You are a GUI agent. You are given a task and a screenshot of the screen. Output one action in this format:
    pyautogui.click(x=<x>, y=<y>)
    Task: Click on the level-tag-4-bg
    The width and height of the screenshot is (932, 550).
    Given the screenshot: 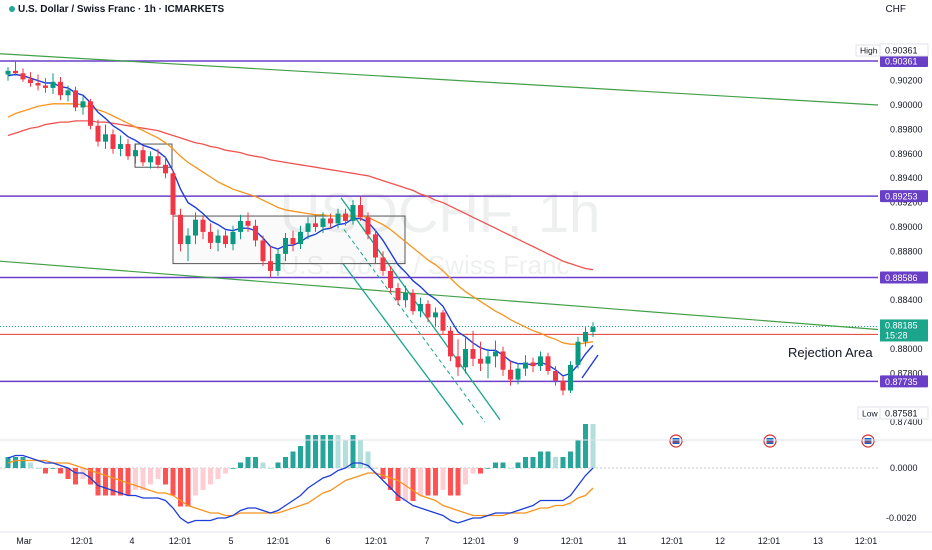 What is the action you would take?
    pyautogui.click(x=904, y=381)
    